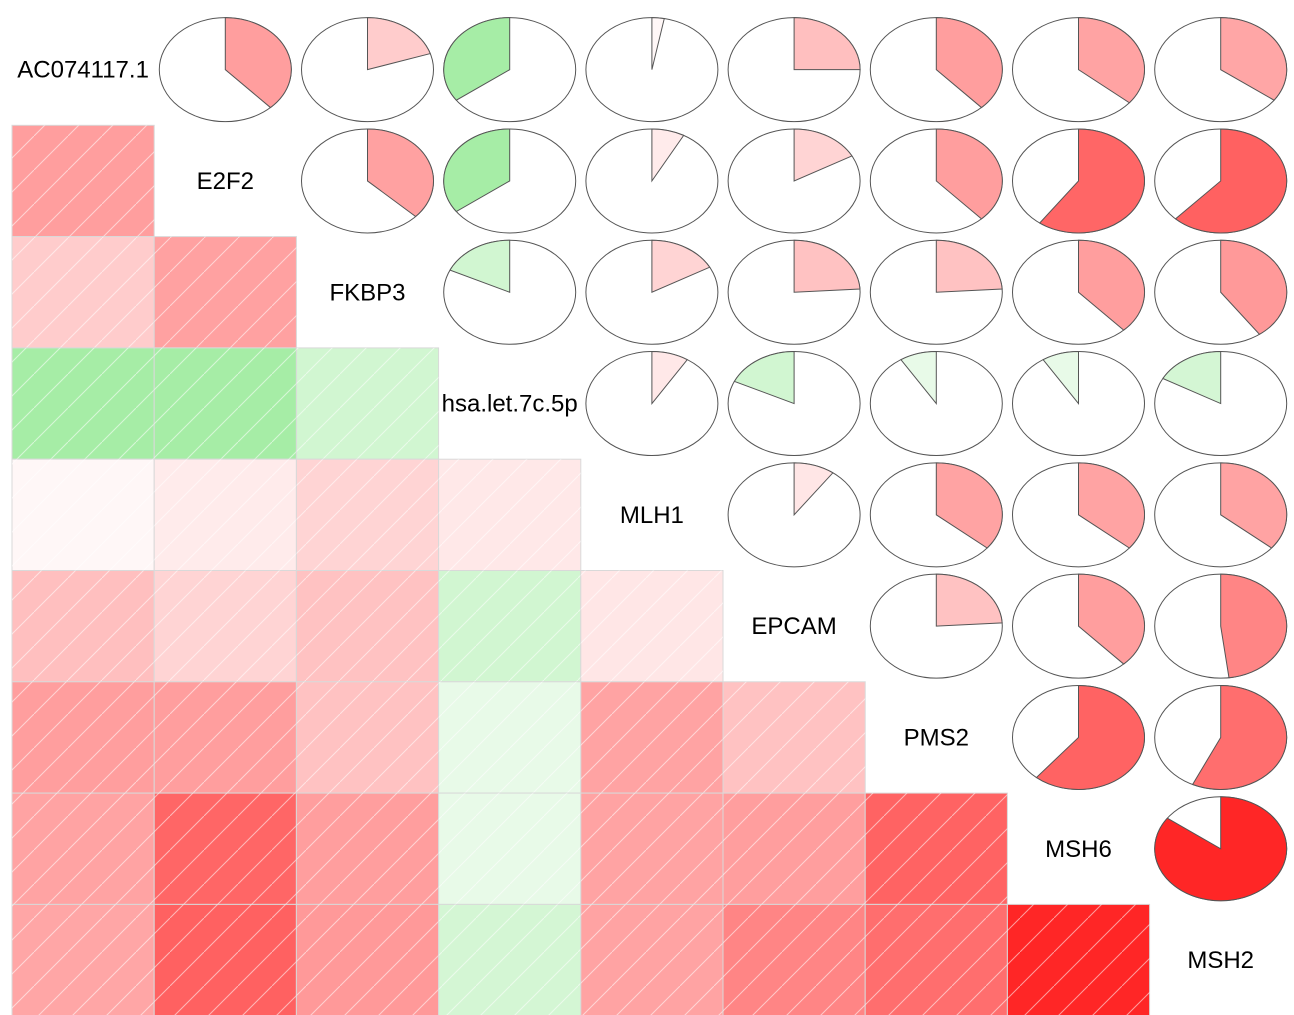 Image resolution: width=1294 pixels, height=1015 pixels. What do you see at coordinates (1220, 960) in the screenshot?
I see `variable-label: MSH2` at bounding box center [1220, 960].